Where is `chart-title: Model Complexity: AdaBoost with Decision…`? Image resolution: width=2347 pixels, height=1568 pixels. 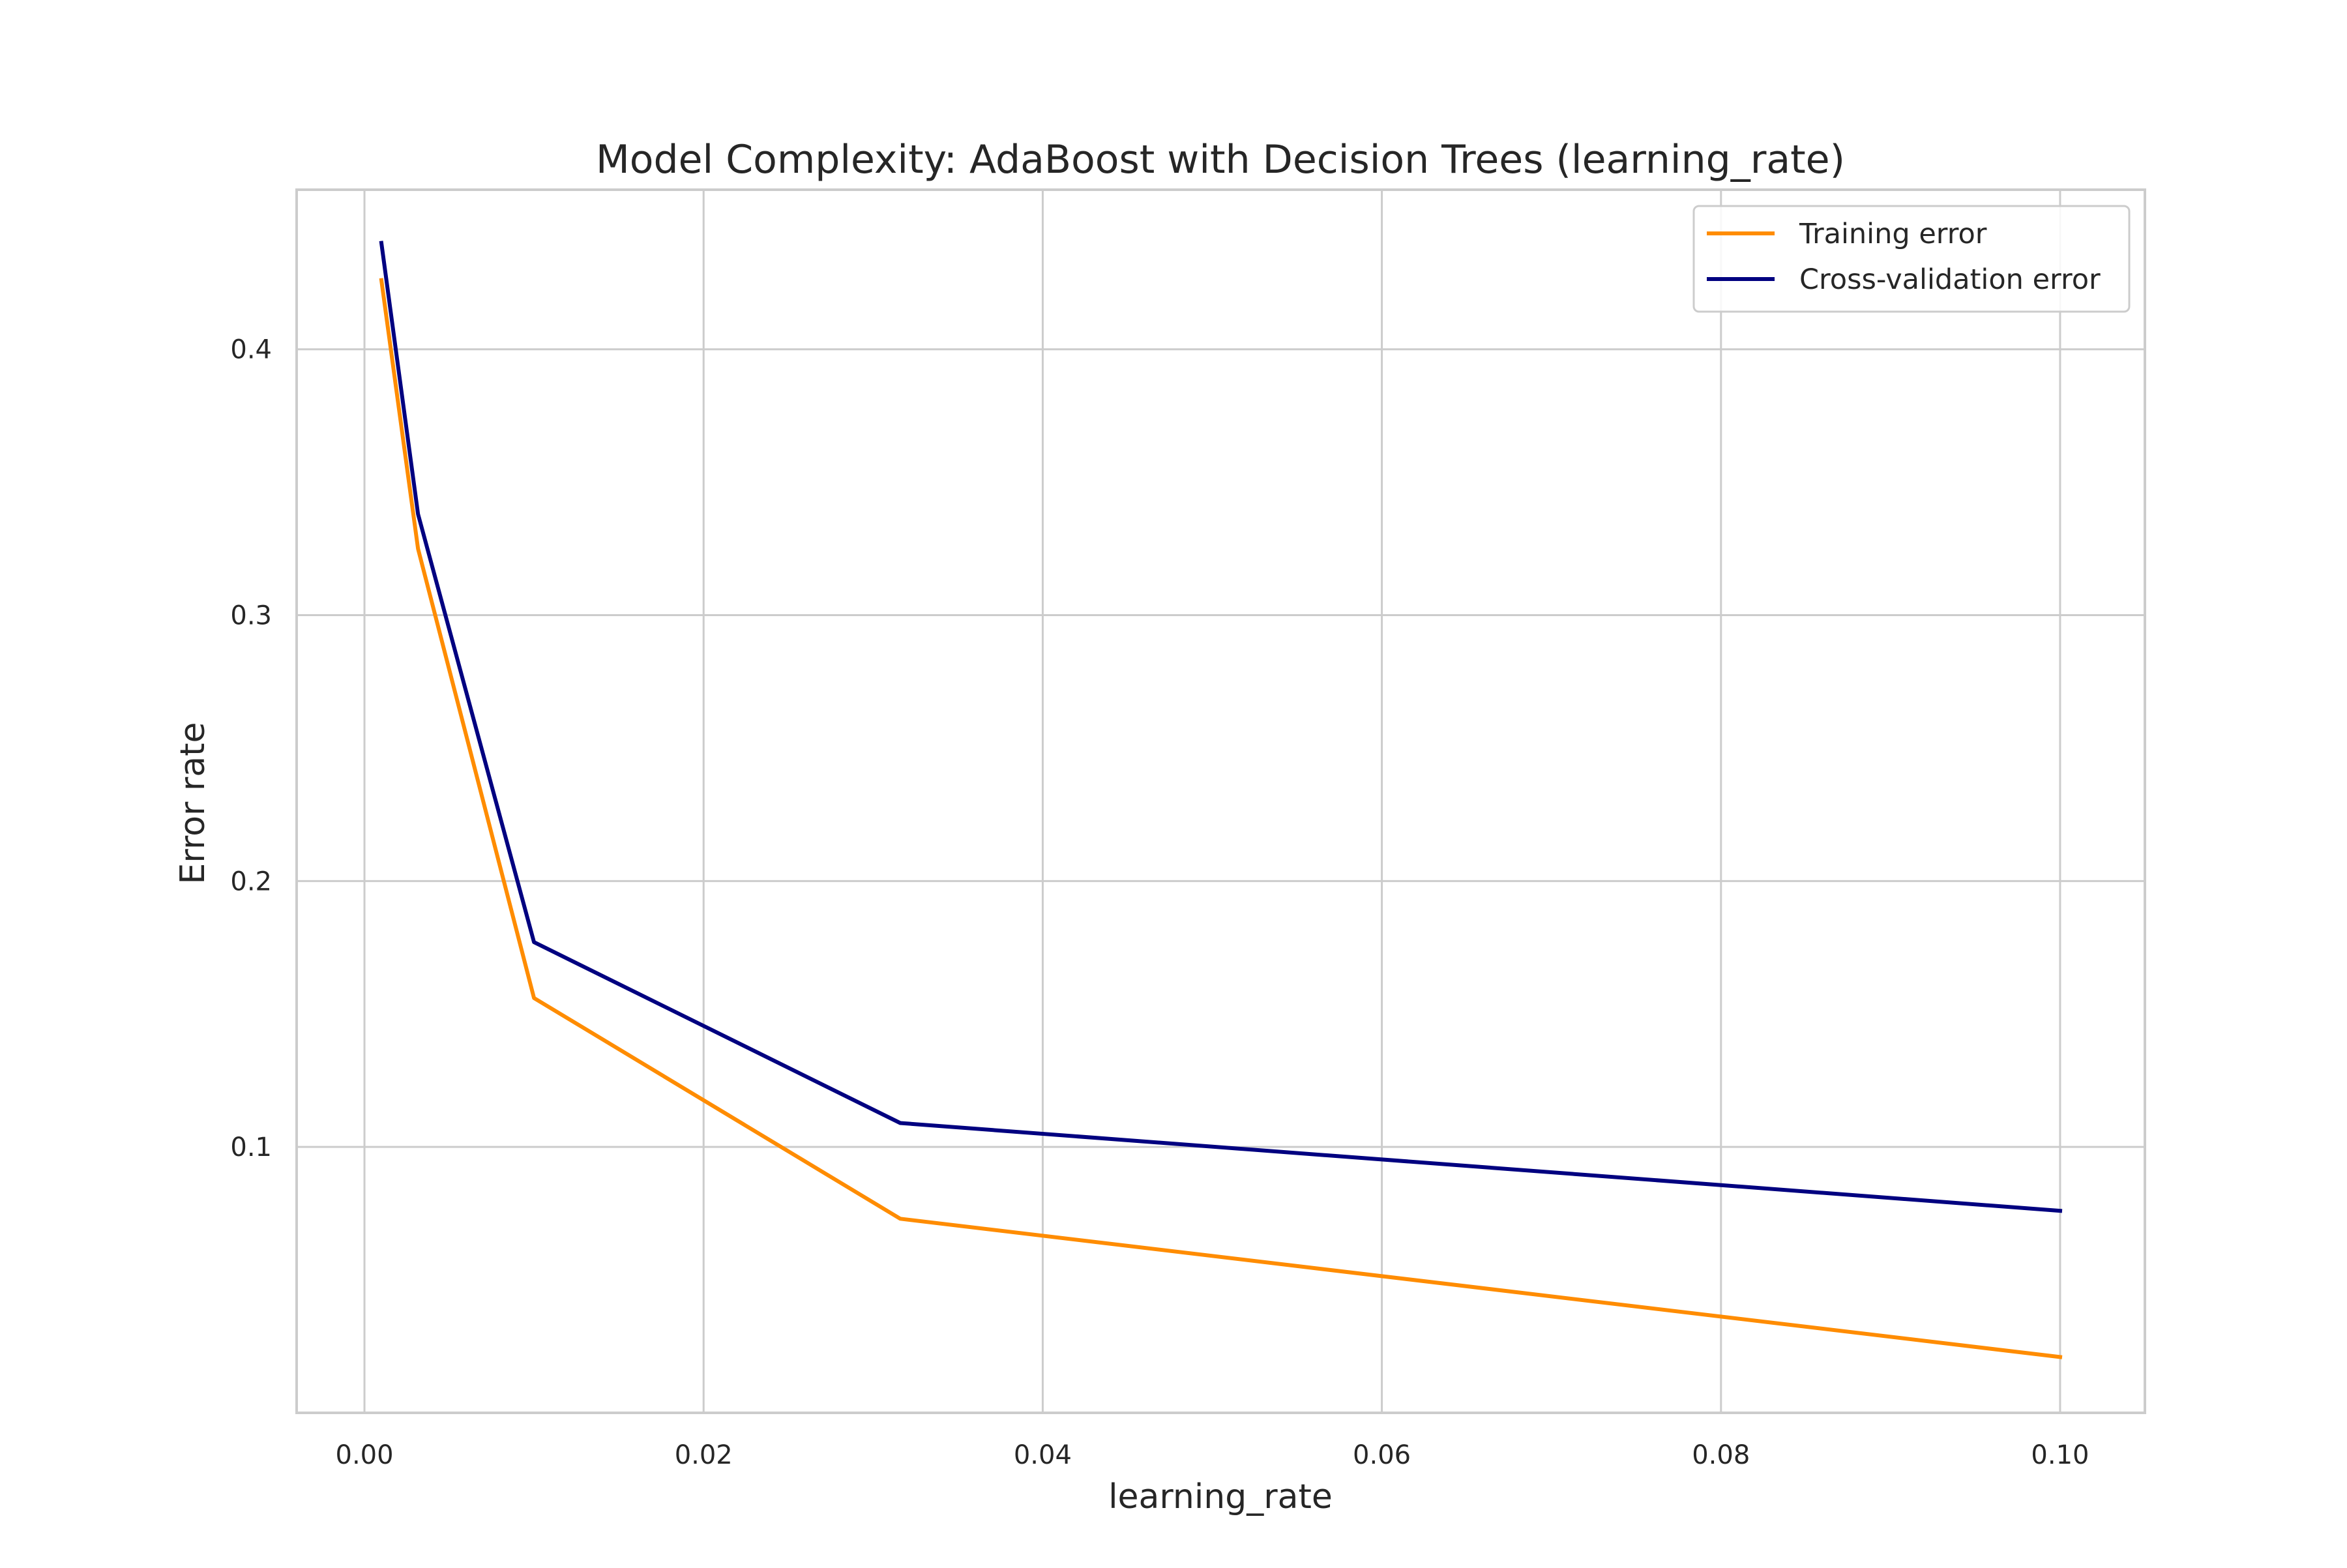 chart-title: Model Complexity: AdaBoost with Decision… is located at coordinates (1220, 160).